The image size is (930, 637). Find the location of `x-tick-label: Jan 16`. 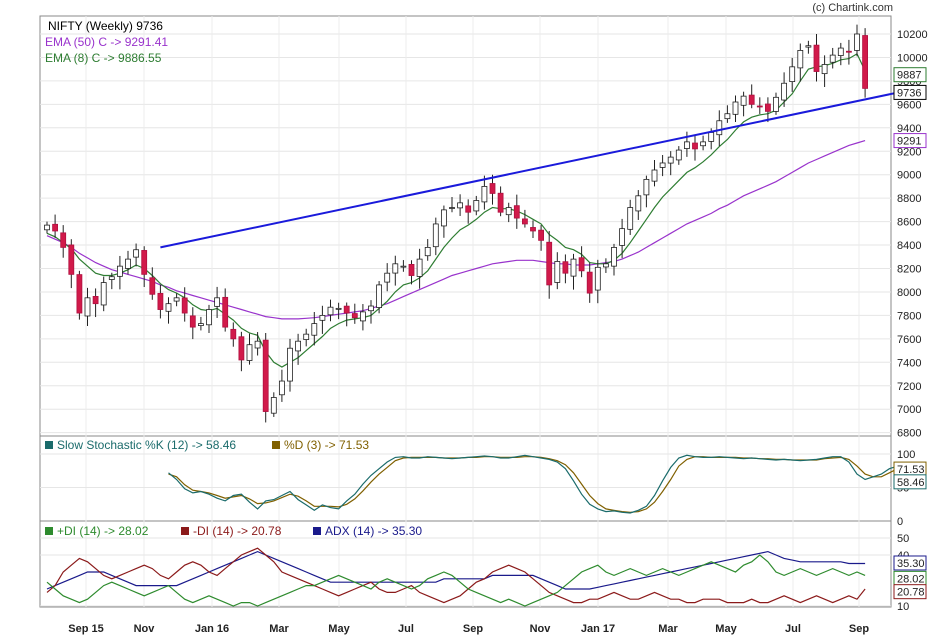

x-tick-label: Jan 16 is located at coordinates (212, 629).